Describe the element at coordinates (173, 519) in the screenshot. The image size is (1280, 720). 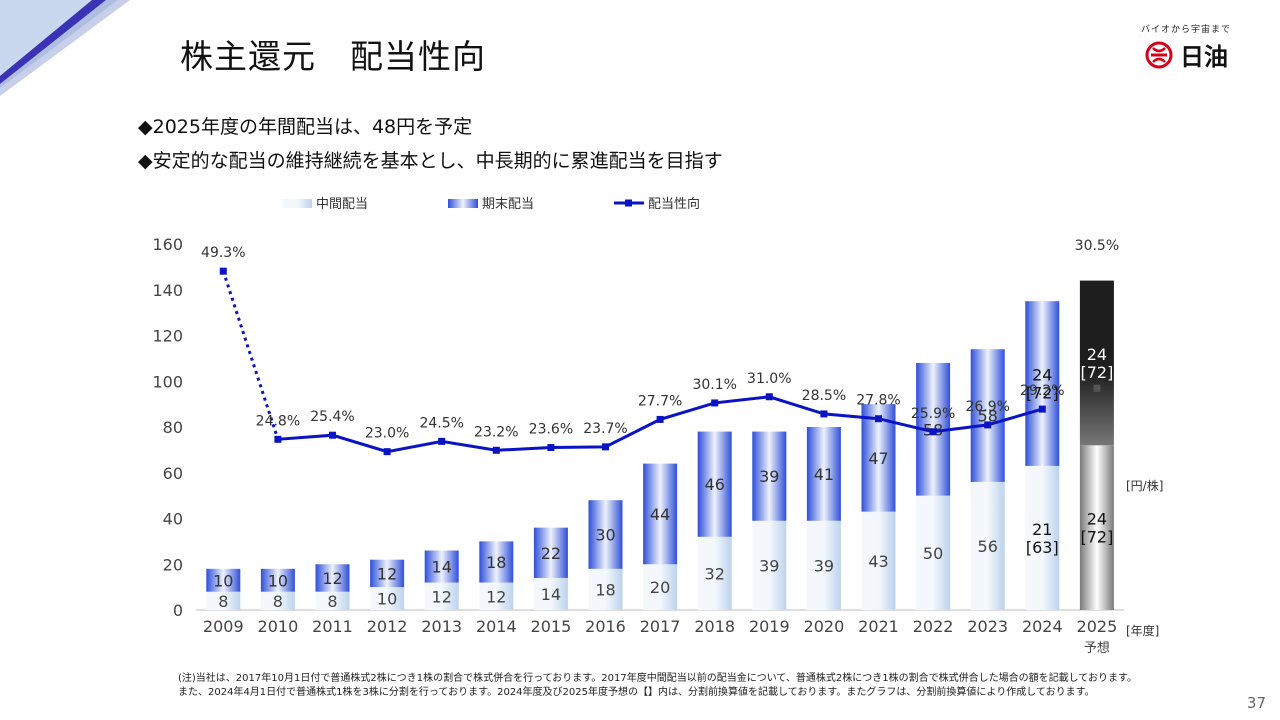
I see `y-tick-label: 40` at that location.